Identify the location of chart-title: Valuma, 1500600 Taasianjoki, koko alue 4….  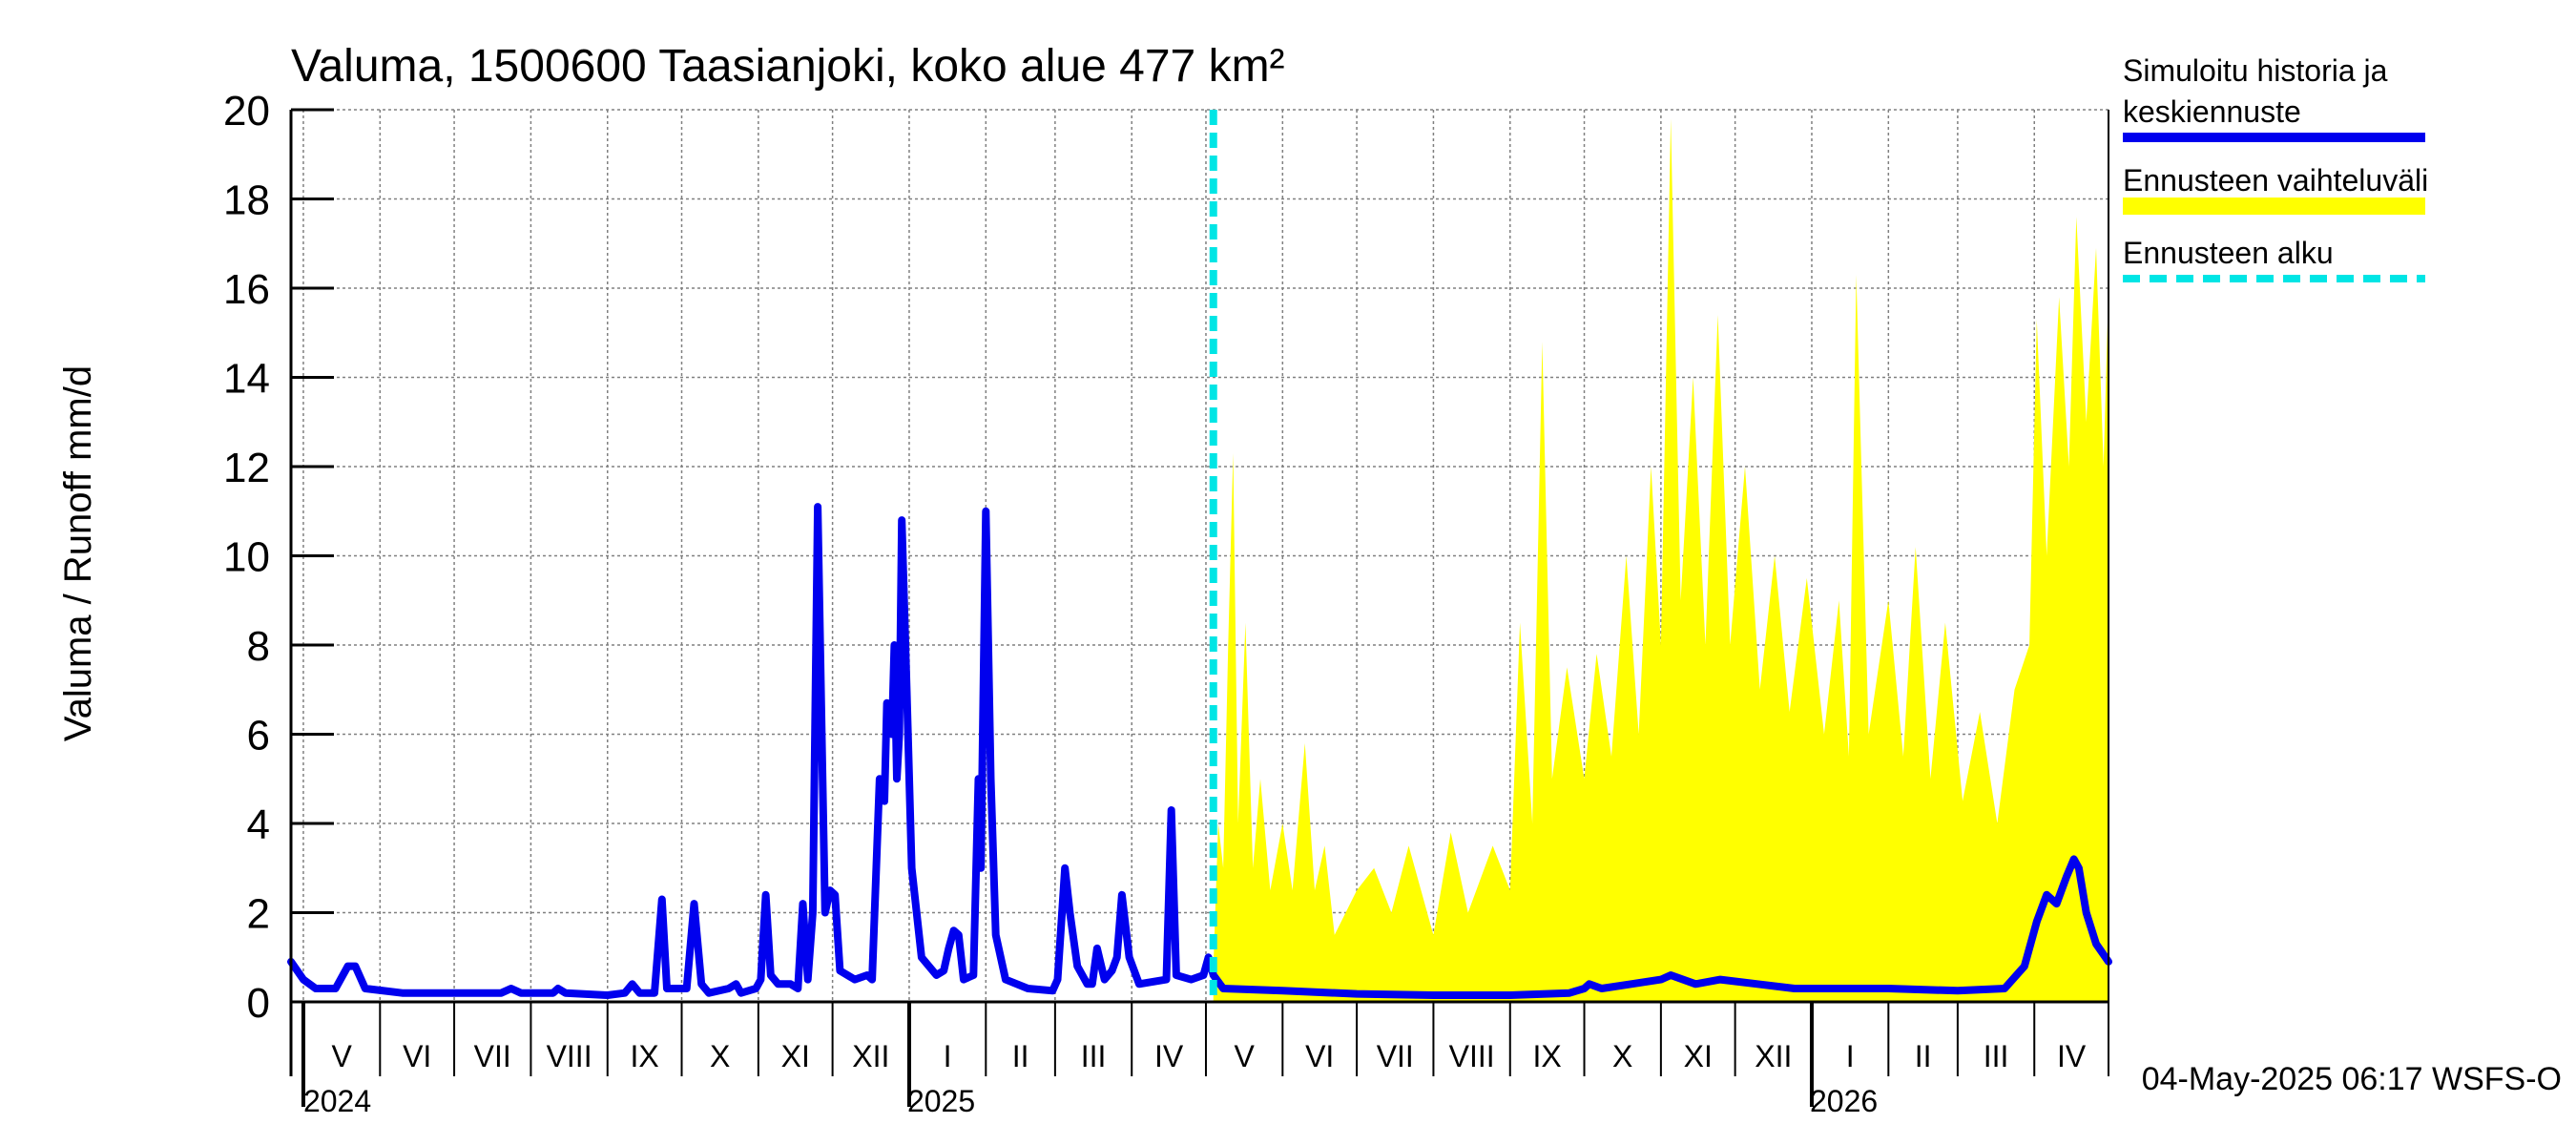
(788, 66).